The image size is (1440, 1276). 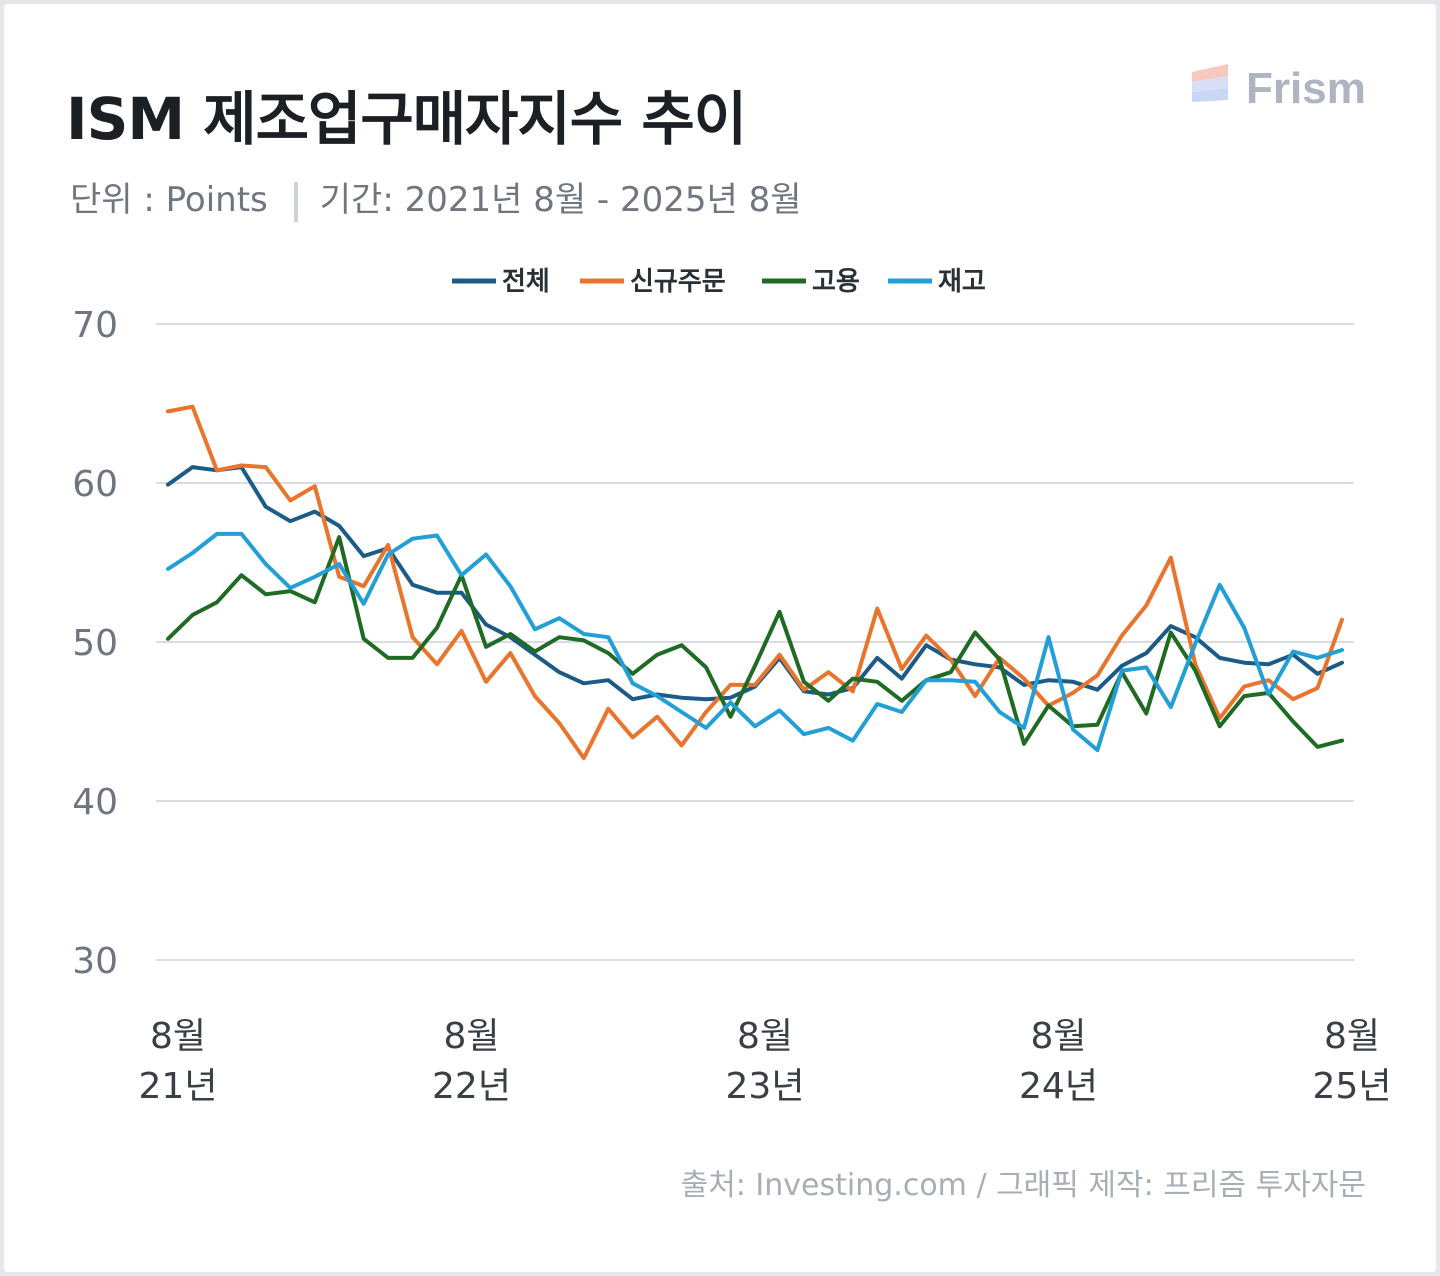 What do you see at coordinates (471, 1086) in the screenshot?
I see `x-tick-year: 22년` at bounding box center [471, 1086].